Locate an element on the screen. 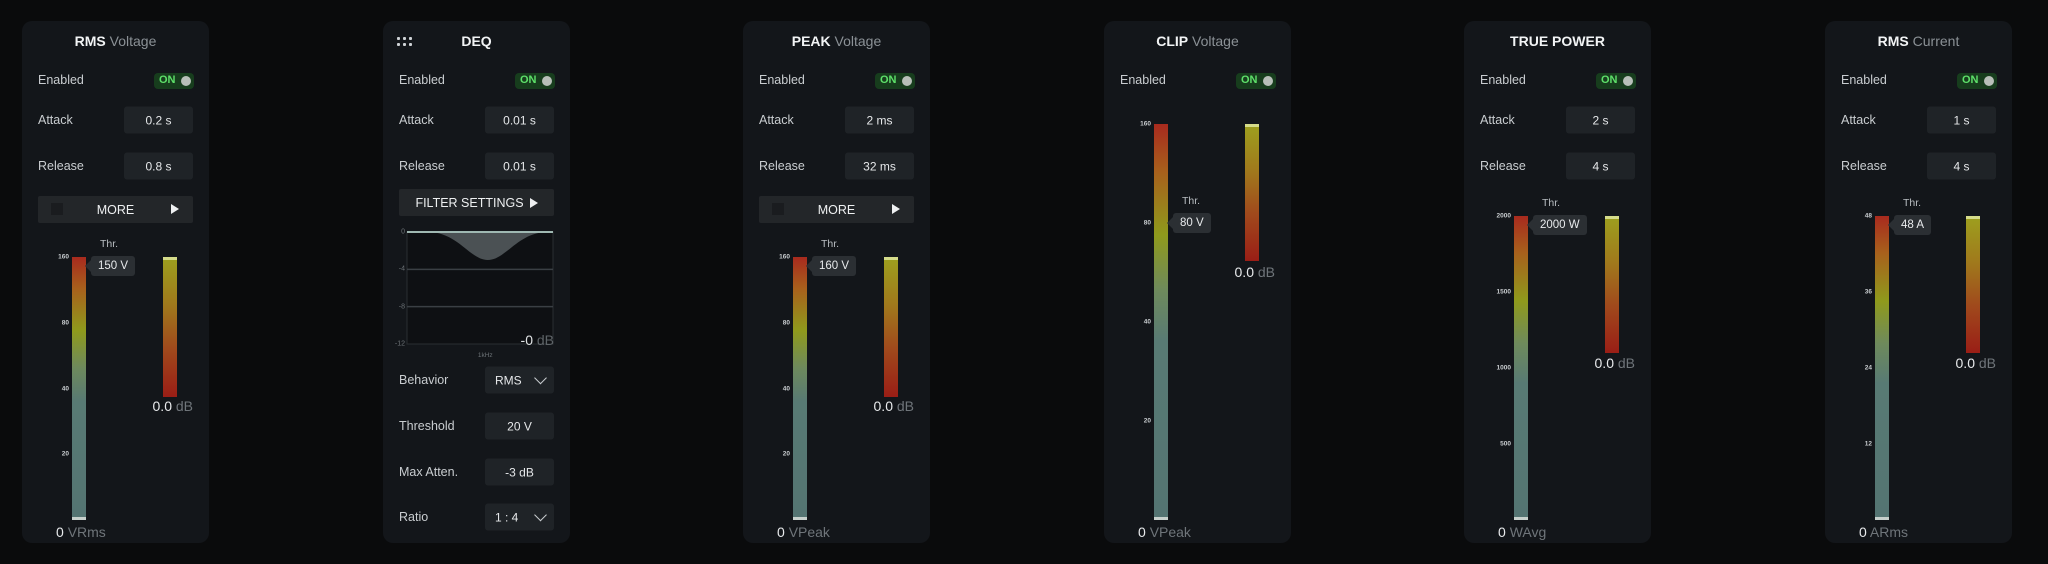 The width and height of the screenshot is (2048, 564). title-bold: PEAK is located at coordinates (811, 41).